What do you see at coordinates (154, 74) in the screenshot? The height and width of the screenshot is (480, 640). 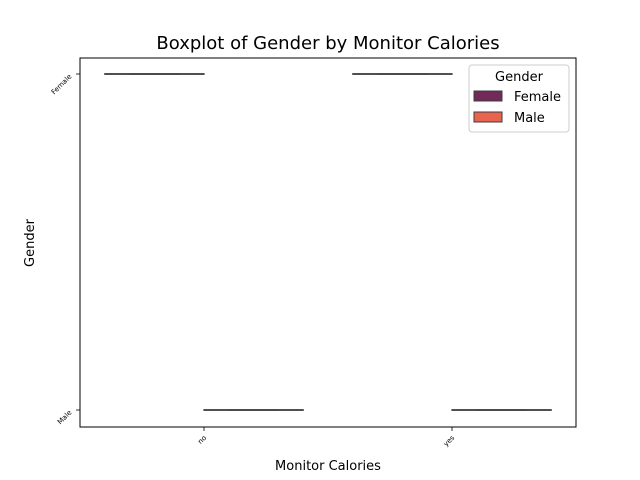 I see `box-female-no` at bounding box center [154, 74].